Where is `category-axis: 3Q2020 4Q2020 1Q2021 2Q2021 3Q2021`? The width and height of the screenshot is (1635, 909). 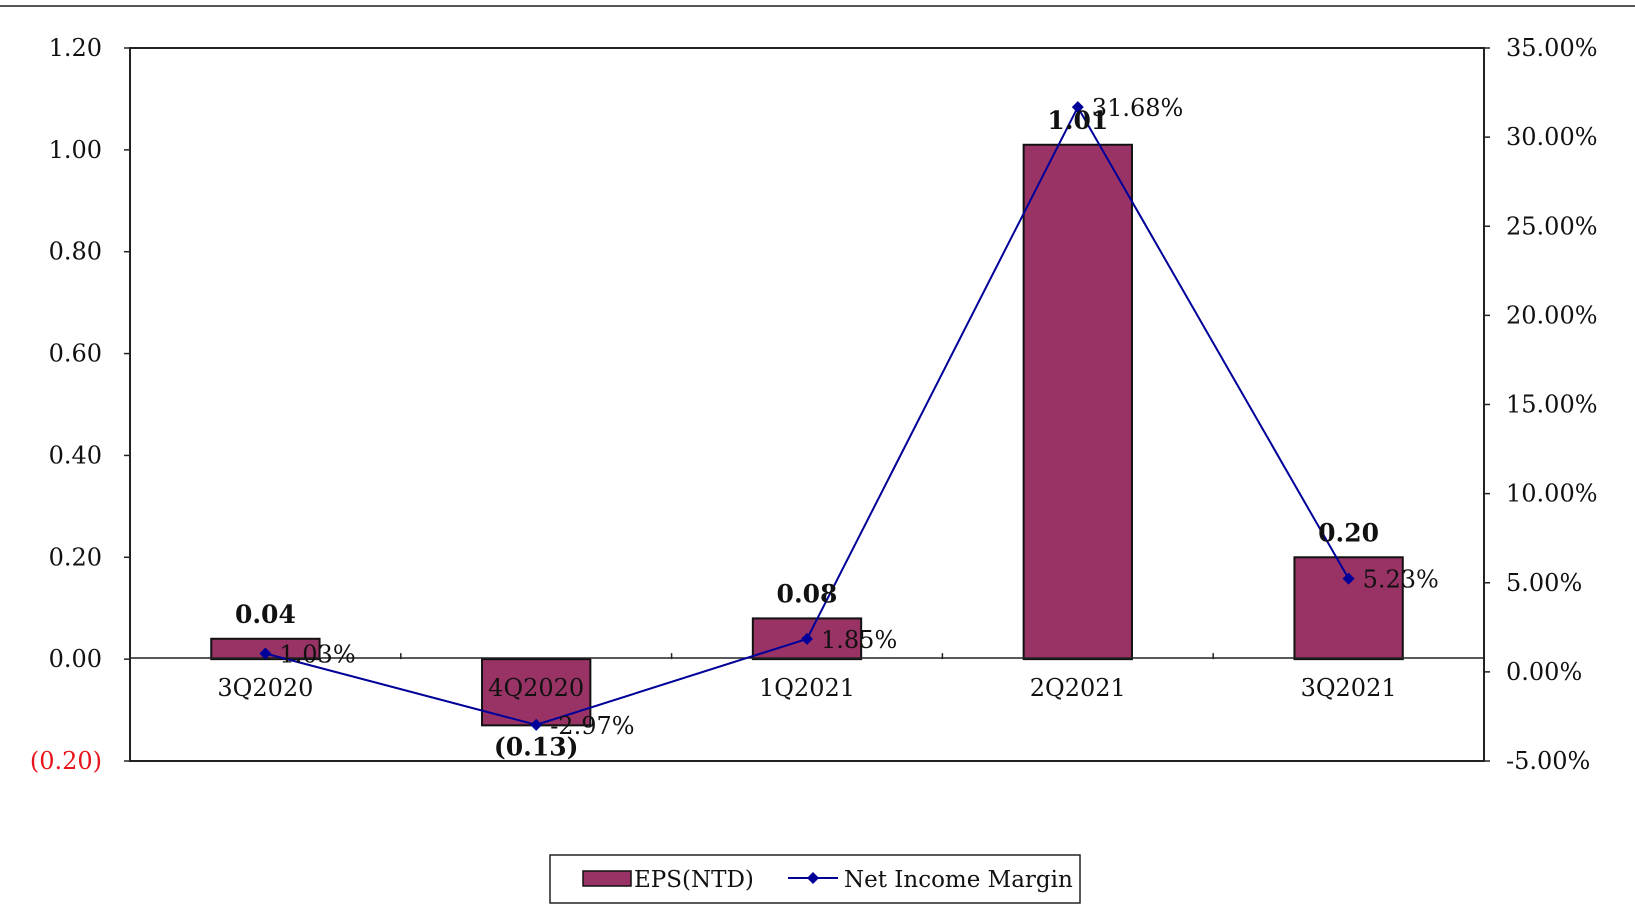 category-axis: 3Q2020 4Q2020 1Q2021 2Q2021 3Q2021 is located at coordinates (807, 677).